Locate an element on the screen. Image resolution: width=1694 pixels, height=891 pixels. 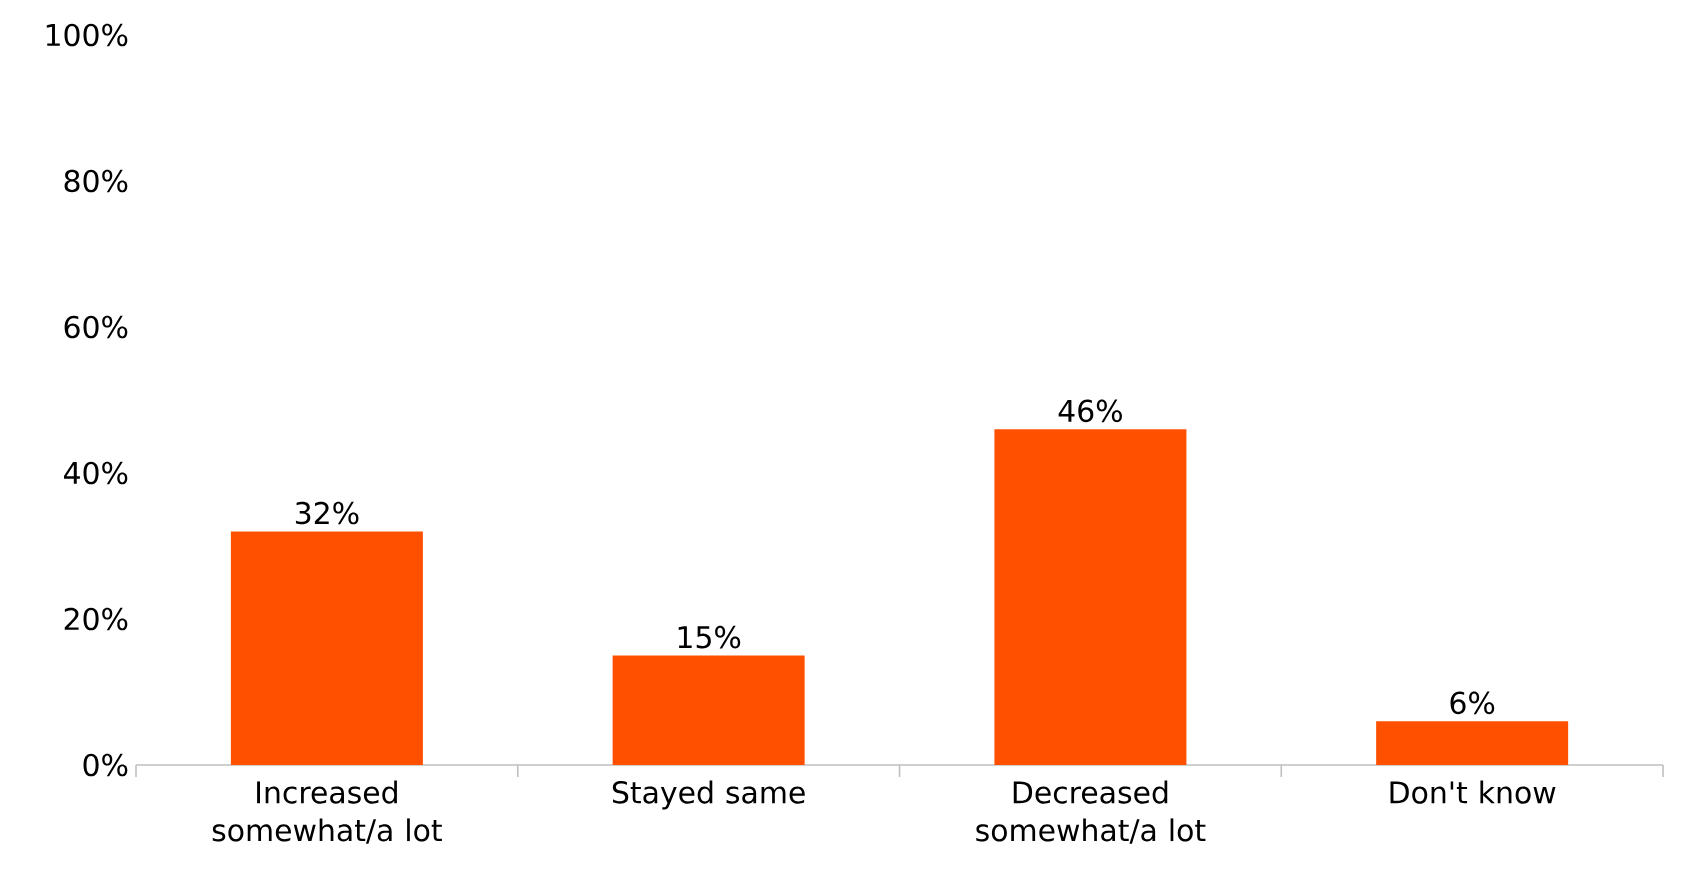
x-tick-label: Decreased somewhat/a lot is located at coordinates (1091, 812).